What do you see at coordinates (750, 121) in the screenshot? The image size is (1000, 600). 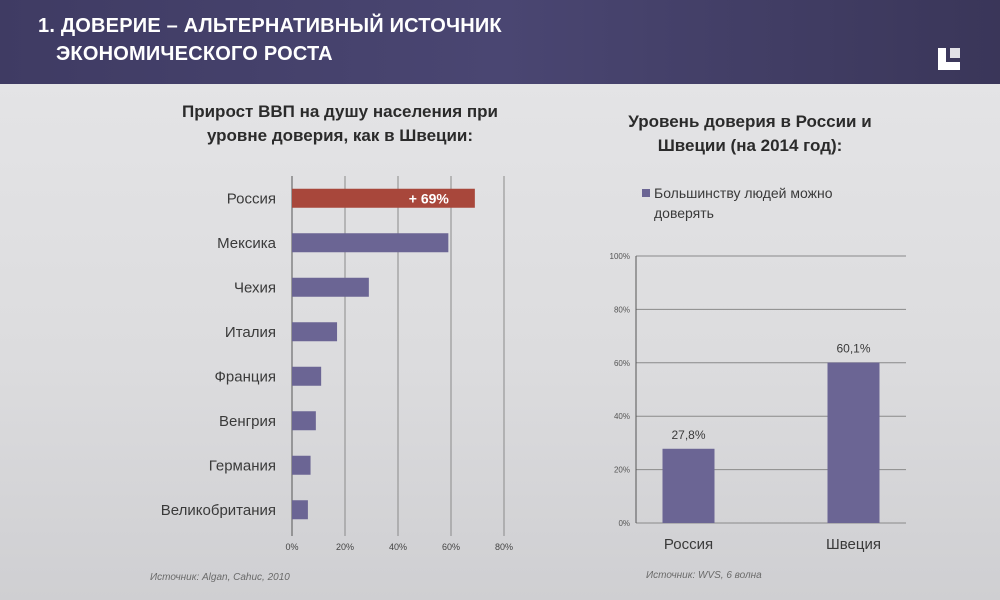 I see `right-chart-title-line1: Уровень доверия в России и` at bounding box center [750, 121].